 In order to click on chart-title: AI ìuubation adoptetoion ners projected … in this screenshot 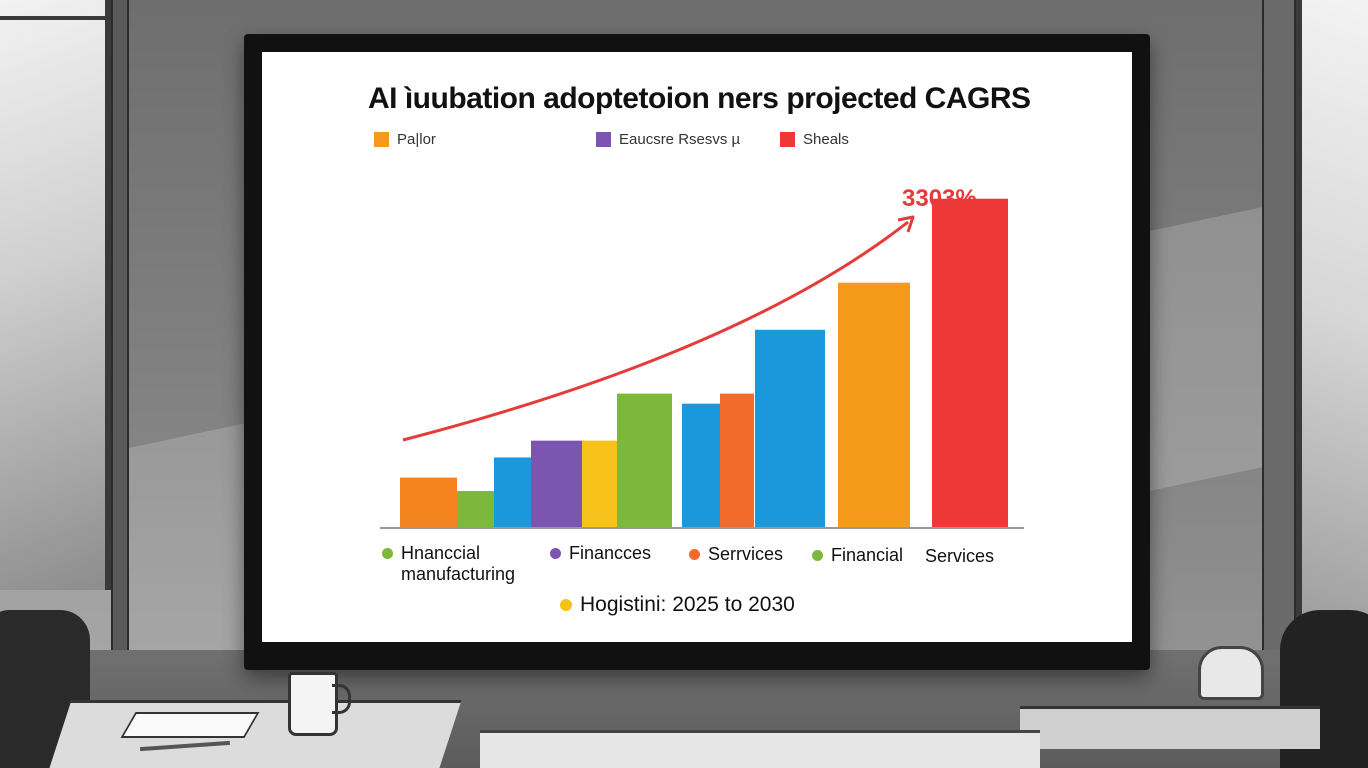, I will do `click(699, 98)`.